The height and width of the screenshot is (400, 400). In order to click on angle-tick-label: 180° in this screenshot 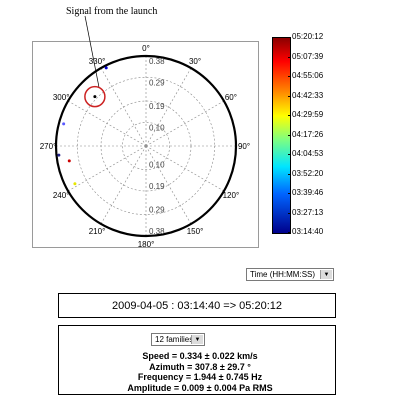, I will do `click(146, 244)`.